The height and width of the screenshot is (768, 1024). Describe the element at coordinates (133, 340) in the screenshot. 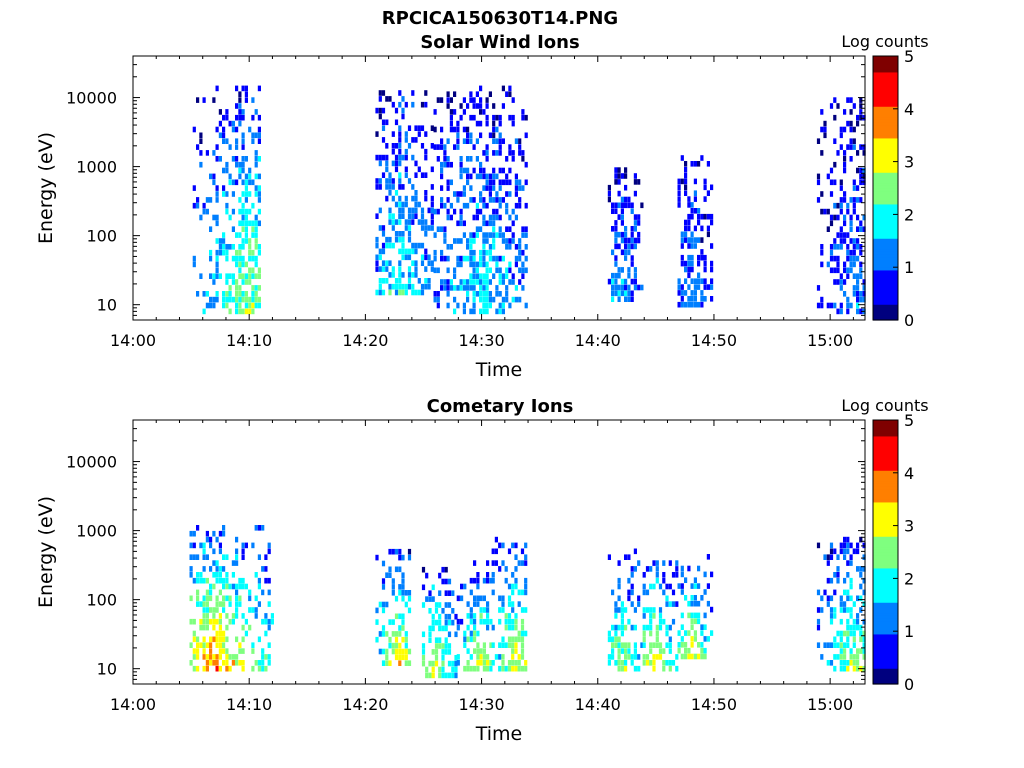

I see `x-tick-label: 14:00` at that location.